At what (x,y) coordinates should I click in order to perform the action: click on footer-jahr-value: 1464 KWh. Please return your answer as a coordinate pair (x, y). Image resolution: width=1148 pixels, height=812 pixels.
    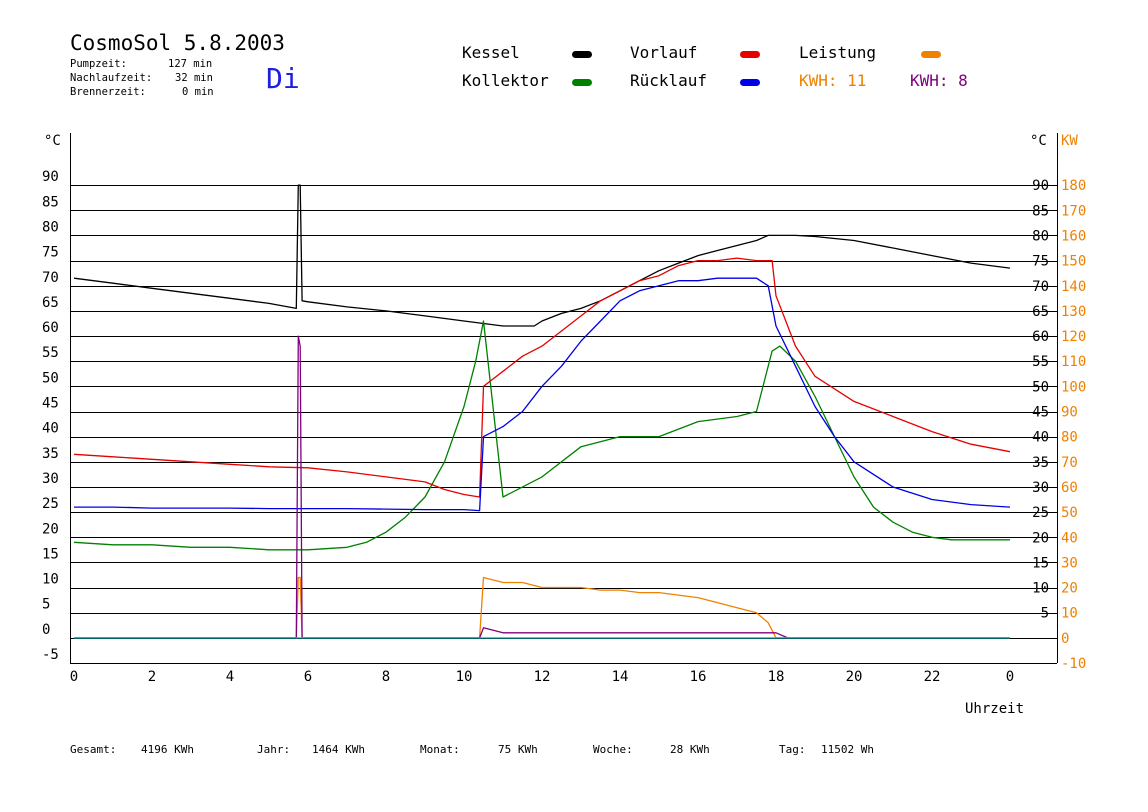
    Looking at the image, I should click on (338, 749).